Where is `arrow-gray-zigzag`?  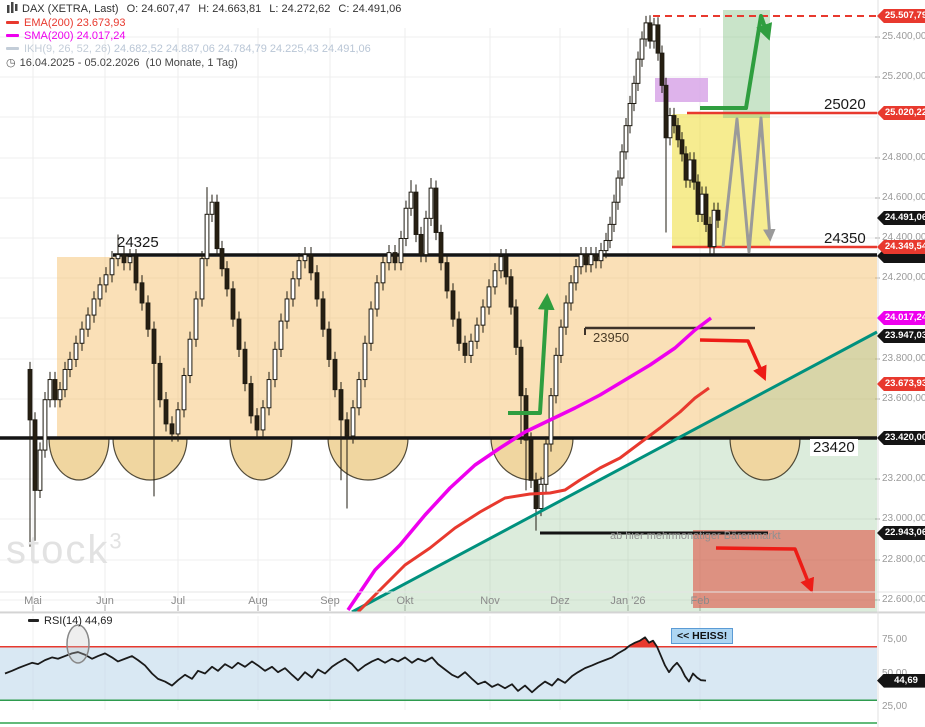
arrow-gray-zigzag is located at coordinates (748, 185).